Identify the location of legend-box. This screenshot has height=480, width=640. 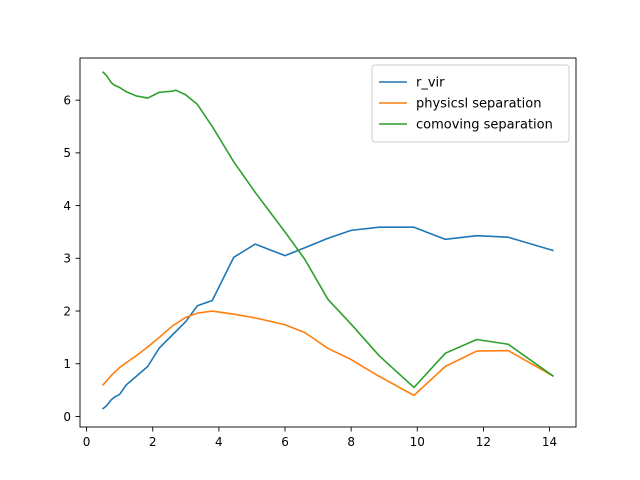
(470, 103).